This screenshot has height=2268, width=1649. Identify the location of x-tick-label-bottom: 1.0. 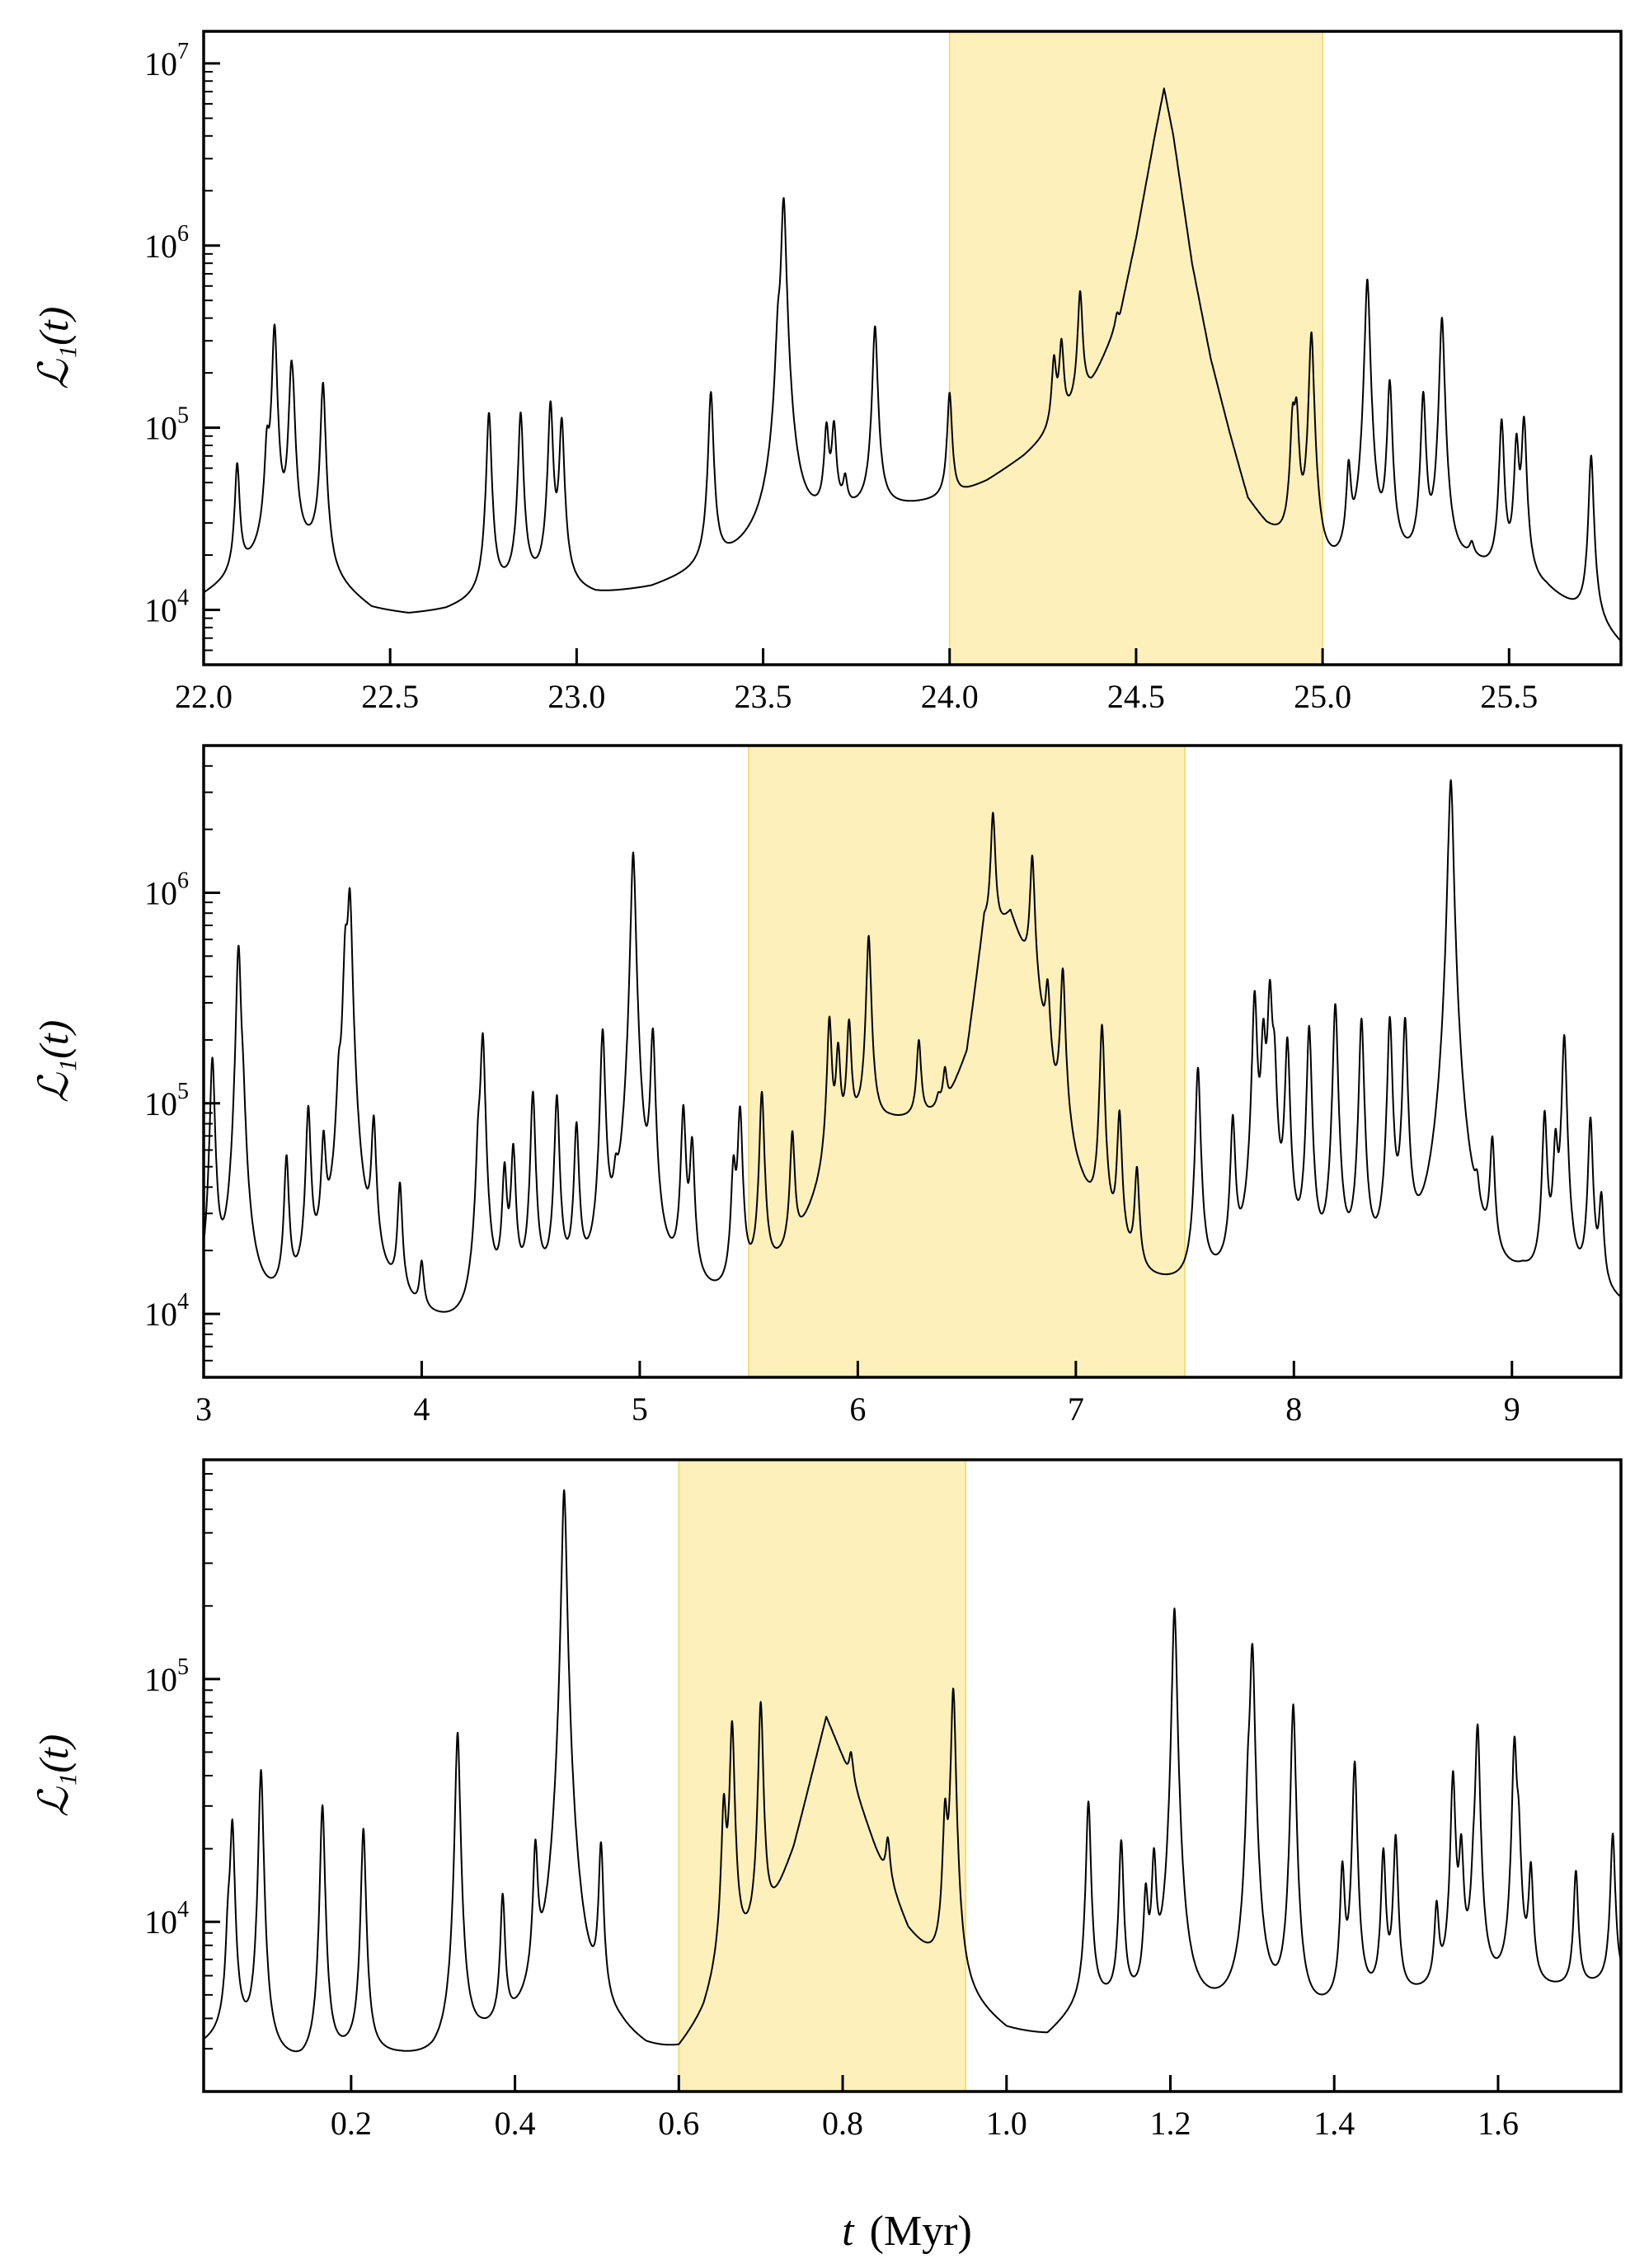
(1006, 2123).